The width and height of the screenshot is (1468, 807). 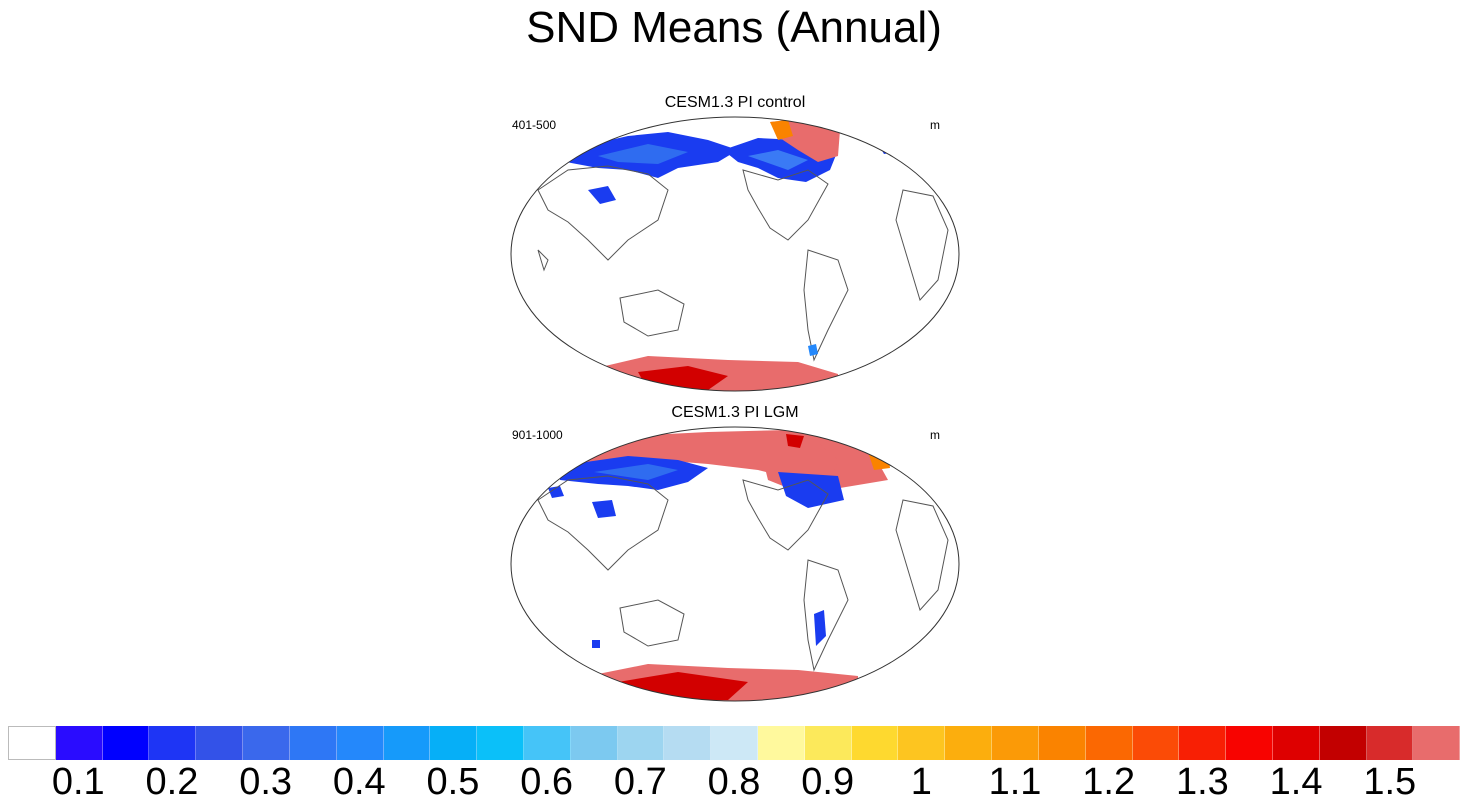 I want to click on panel-title: CESM1.3 PI control, so click(x=735, y=102).